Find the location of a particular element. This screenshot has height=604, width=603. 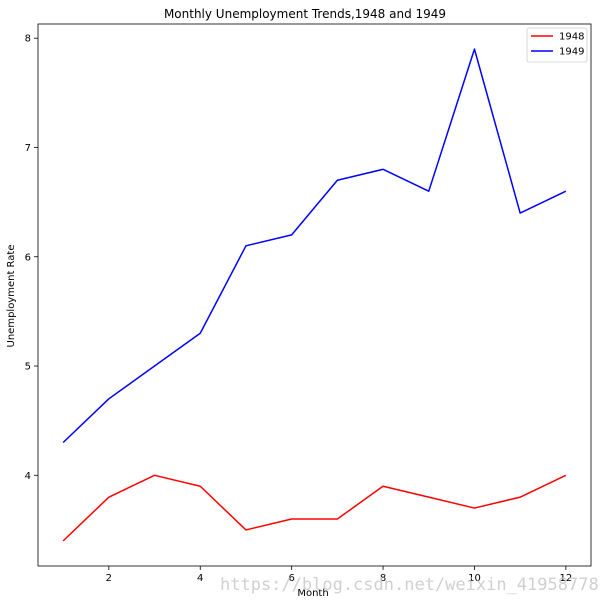

x-tick-label: 8 is located at coordinates (383, 578).